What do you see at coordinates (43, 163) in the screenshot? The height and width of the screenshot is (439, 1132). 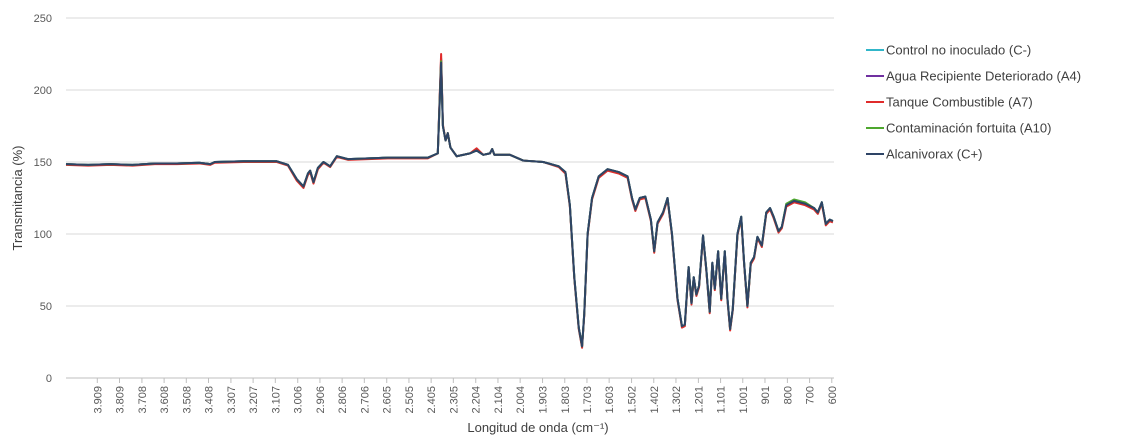 I see `y-tick-label: 150` at bounding box center [43, 163].